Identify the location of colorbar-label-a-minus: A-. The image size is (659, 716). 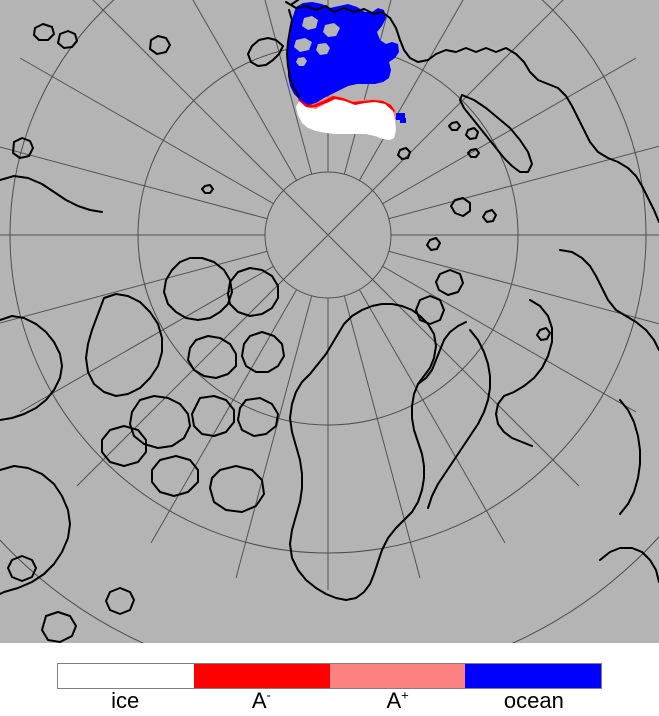
(261, 700).